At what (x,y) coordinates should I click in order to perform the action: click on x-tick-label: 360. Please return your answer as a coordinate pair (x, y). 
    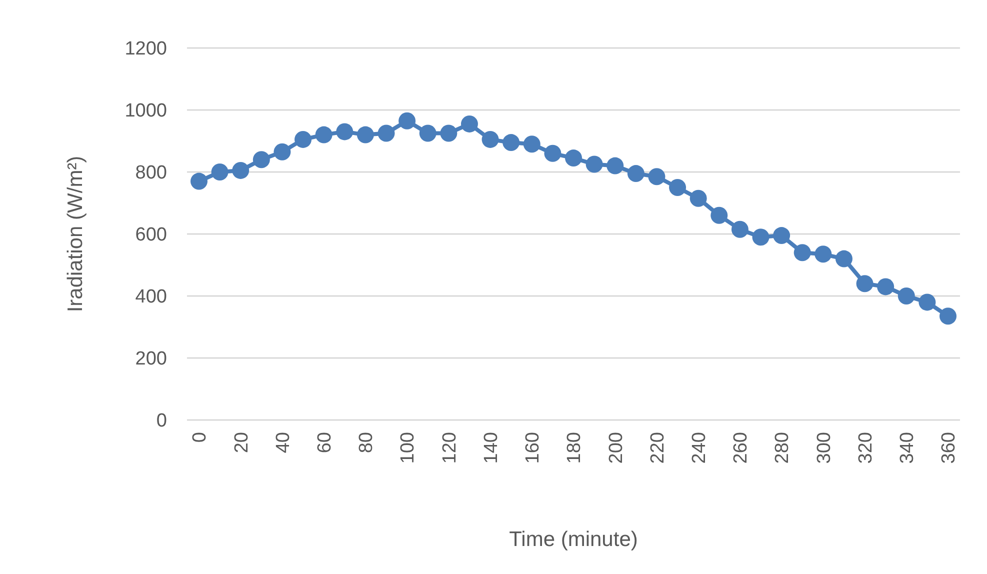
    Looking at the image, I should click on (949, 448).